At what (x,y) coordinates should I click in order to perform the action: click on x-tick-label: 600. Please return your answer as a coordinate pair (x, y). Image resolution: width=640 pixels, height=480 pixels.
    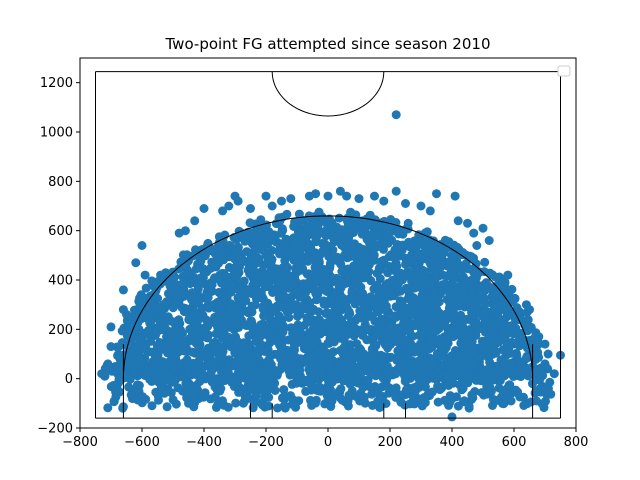
    Looking at the image, I should click on (514, 442).